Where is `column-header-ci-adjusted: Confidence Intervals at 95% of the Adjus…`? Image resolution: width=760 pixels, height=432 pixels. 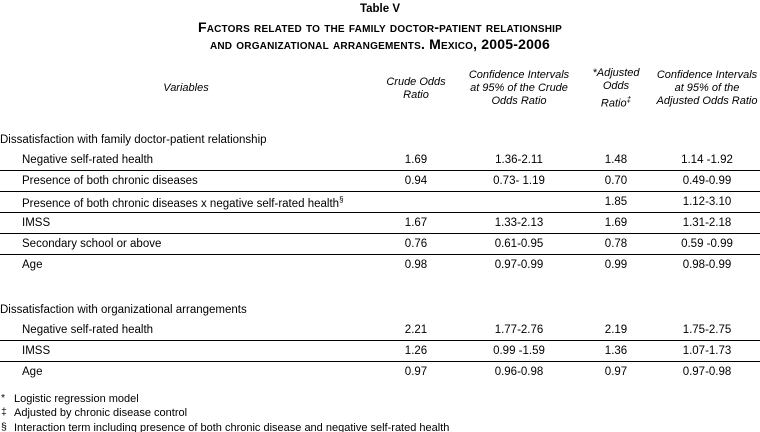
column-header-ci-adjusted: Confidence Intervals at 95% of the Adjus… is located at coordinates (707, 88).